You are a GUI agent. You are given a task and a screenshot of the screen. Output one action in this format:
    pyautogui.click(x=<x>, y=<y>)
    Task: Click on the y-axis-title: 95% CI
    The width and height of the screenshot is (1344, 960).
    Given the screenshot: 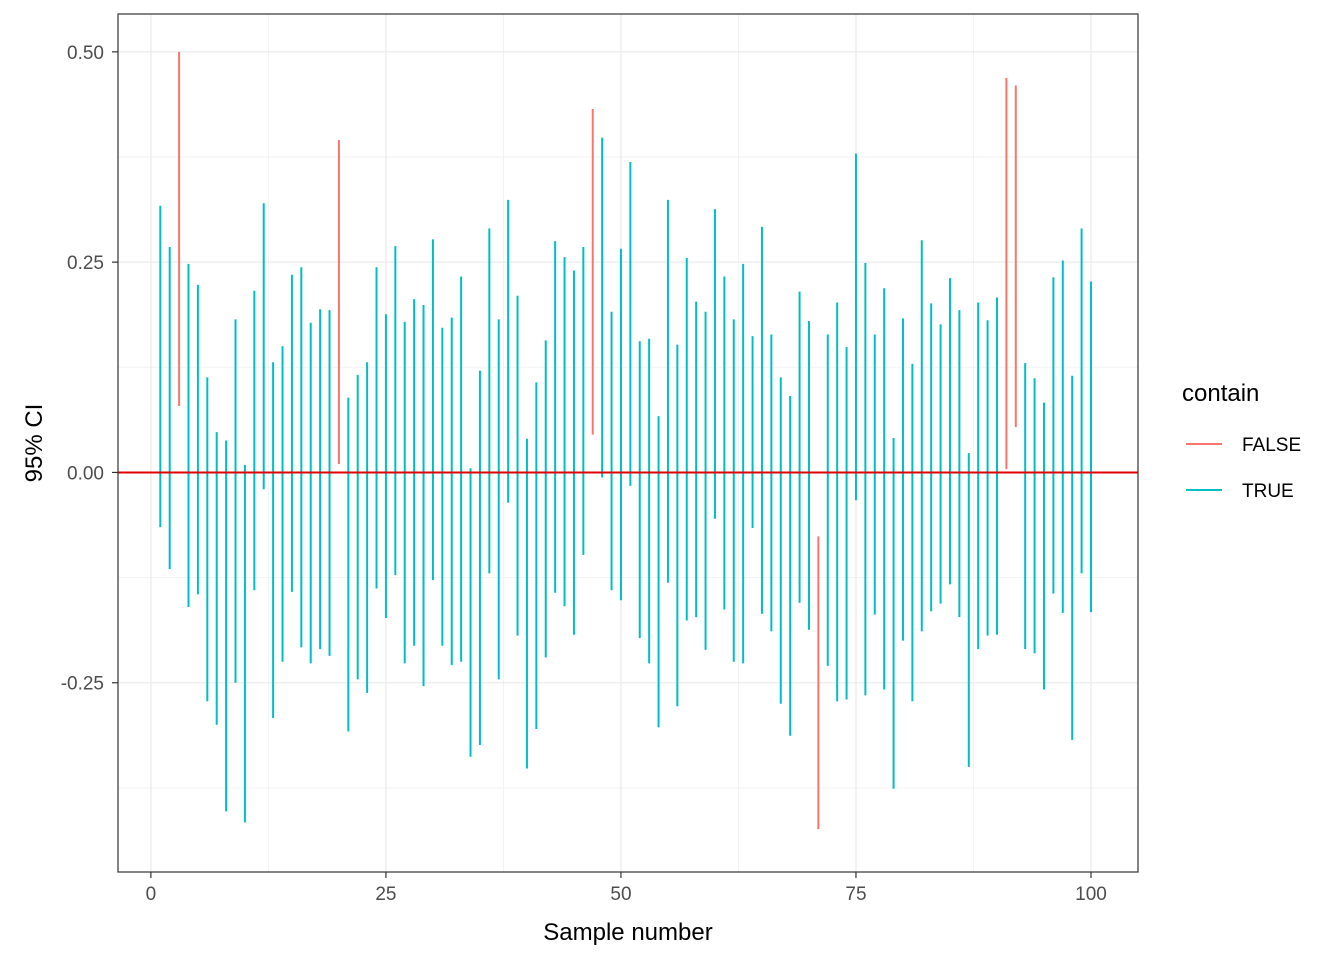 What is the action you would take?
    pyautogui.click(x=34, y=443)
    